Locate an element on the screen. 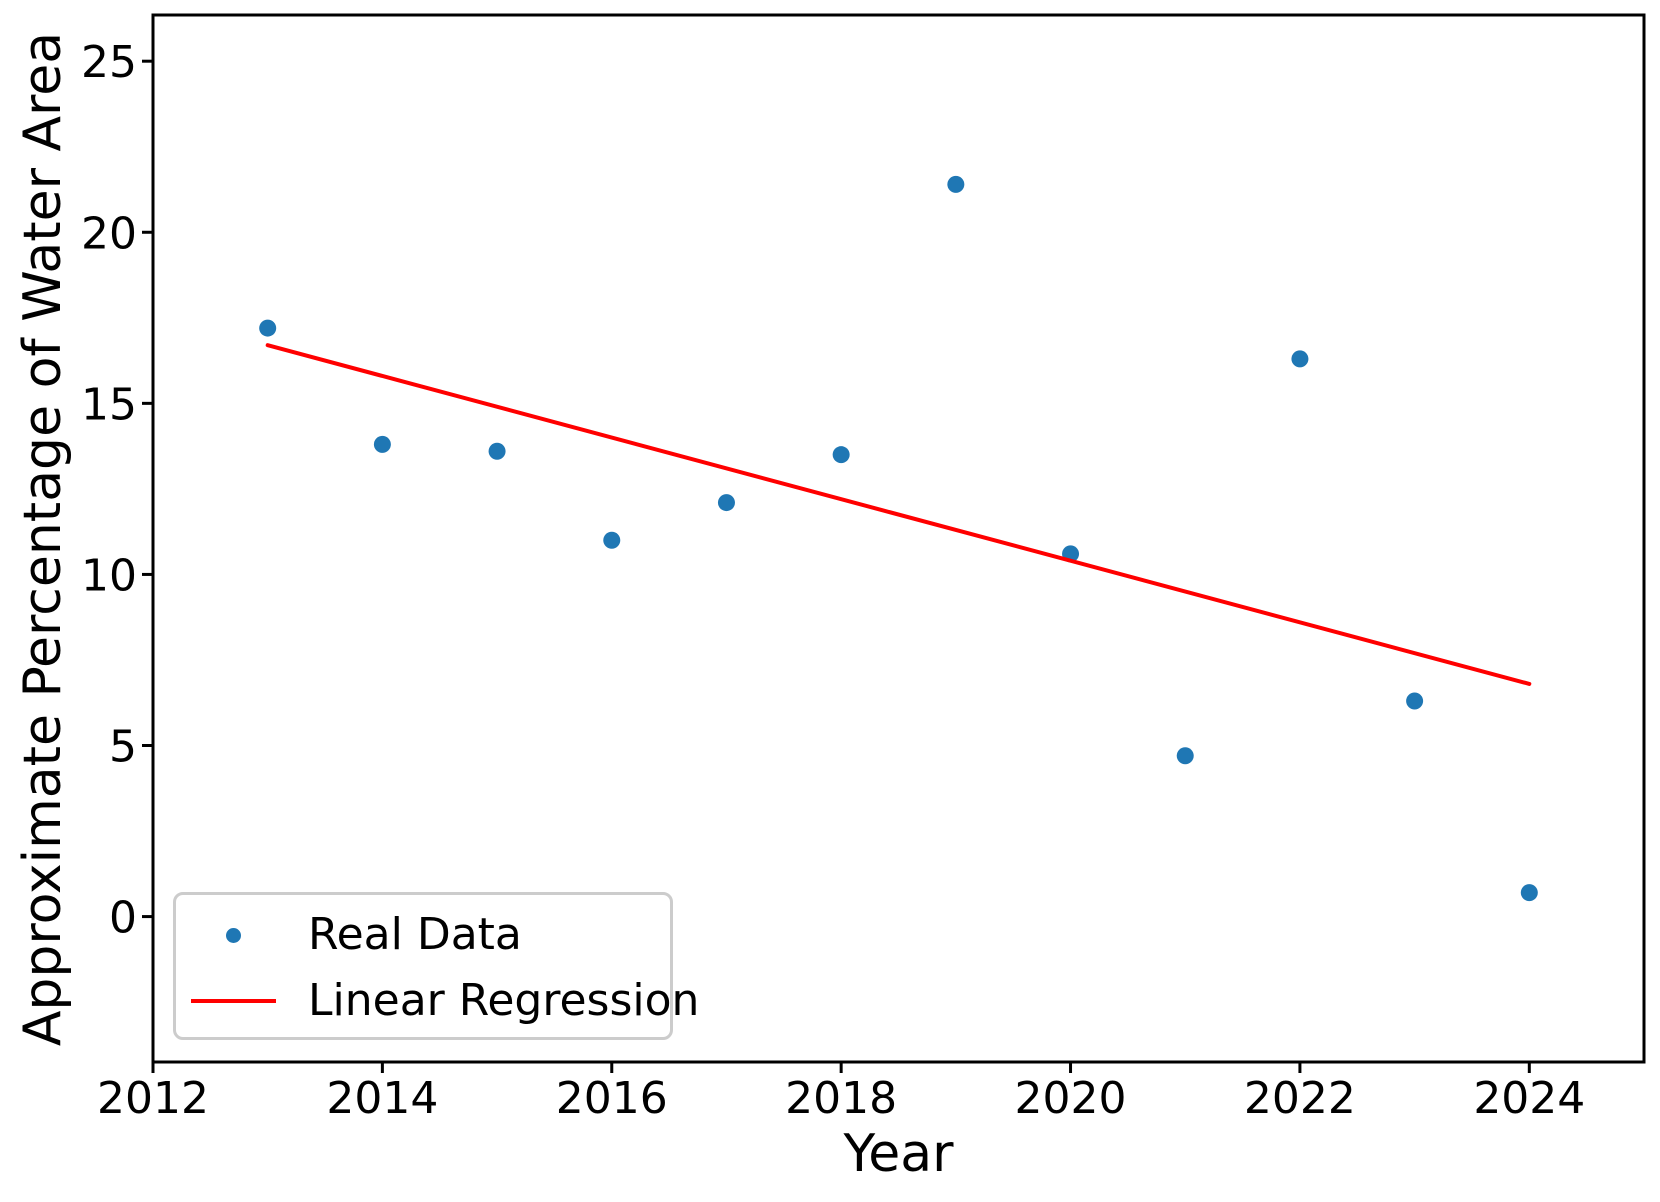 Image resolution: width=1660 pixels, height=1202 pixels. x-axis-label: Year is located at coordinates (898, 1154).